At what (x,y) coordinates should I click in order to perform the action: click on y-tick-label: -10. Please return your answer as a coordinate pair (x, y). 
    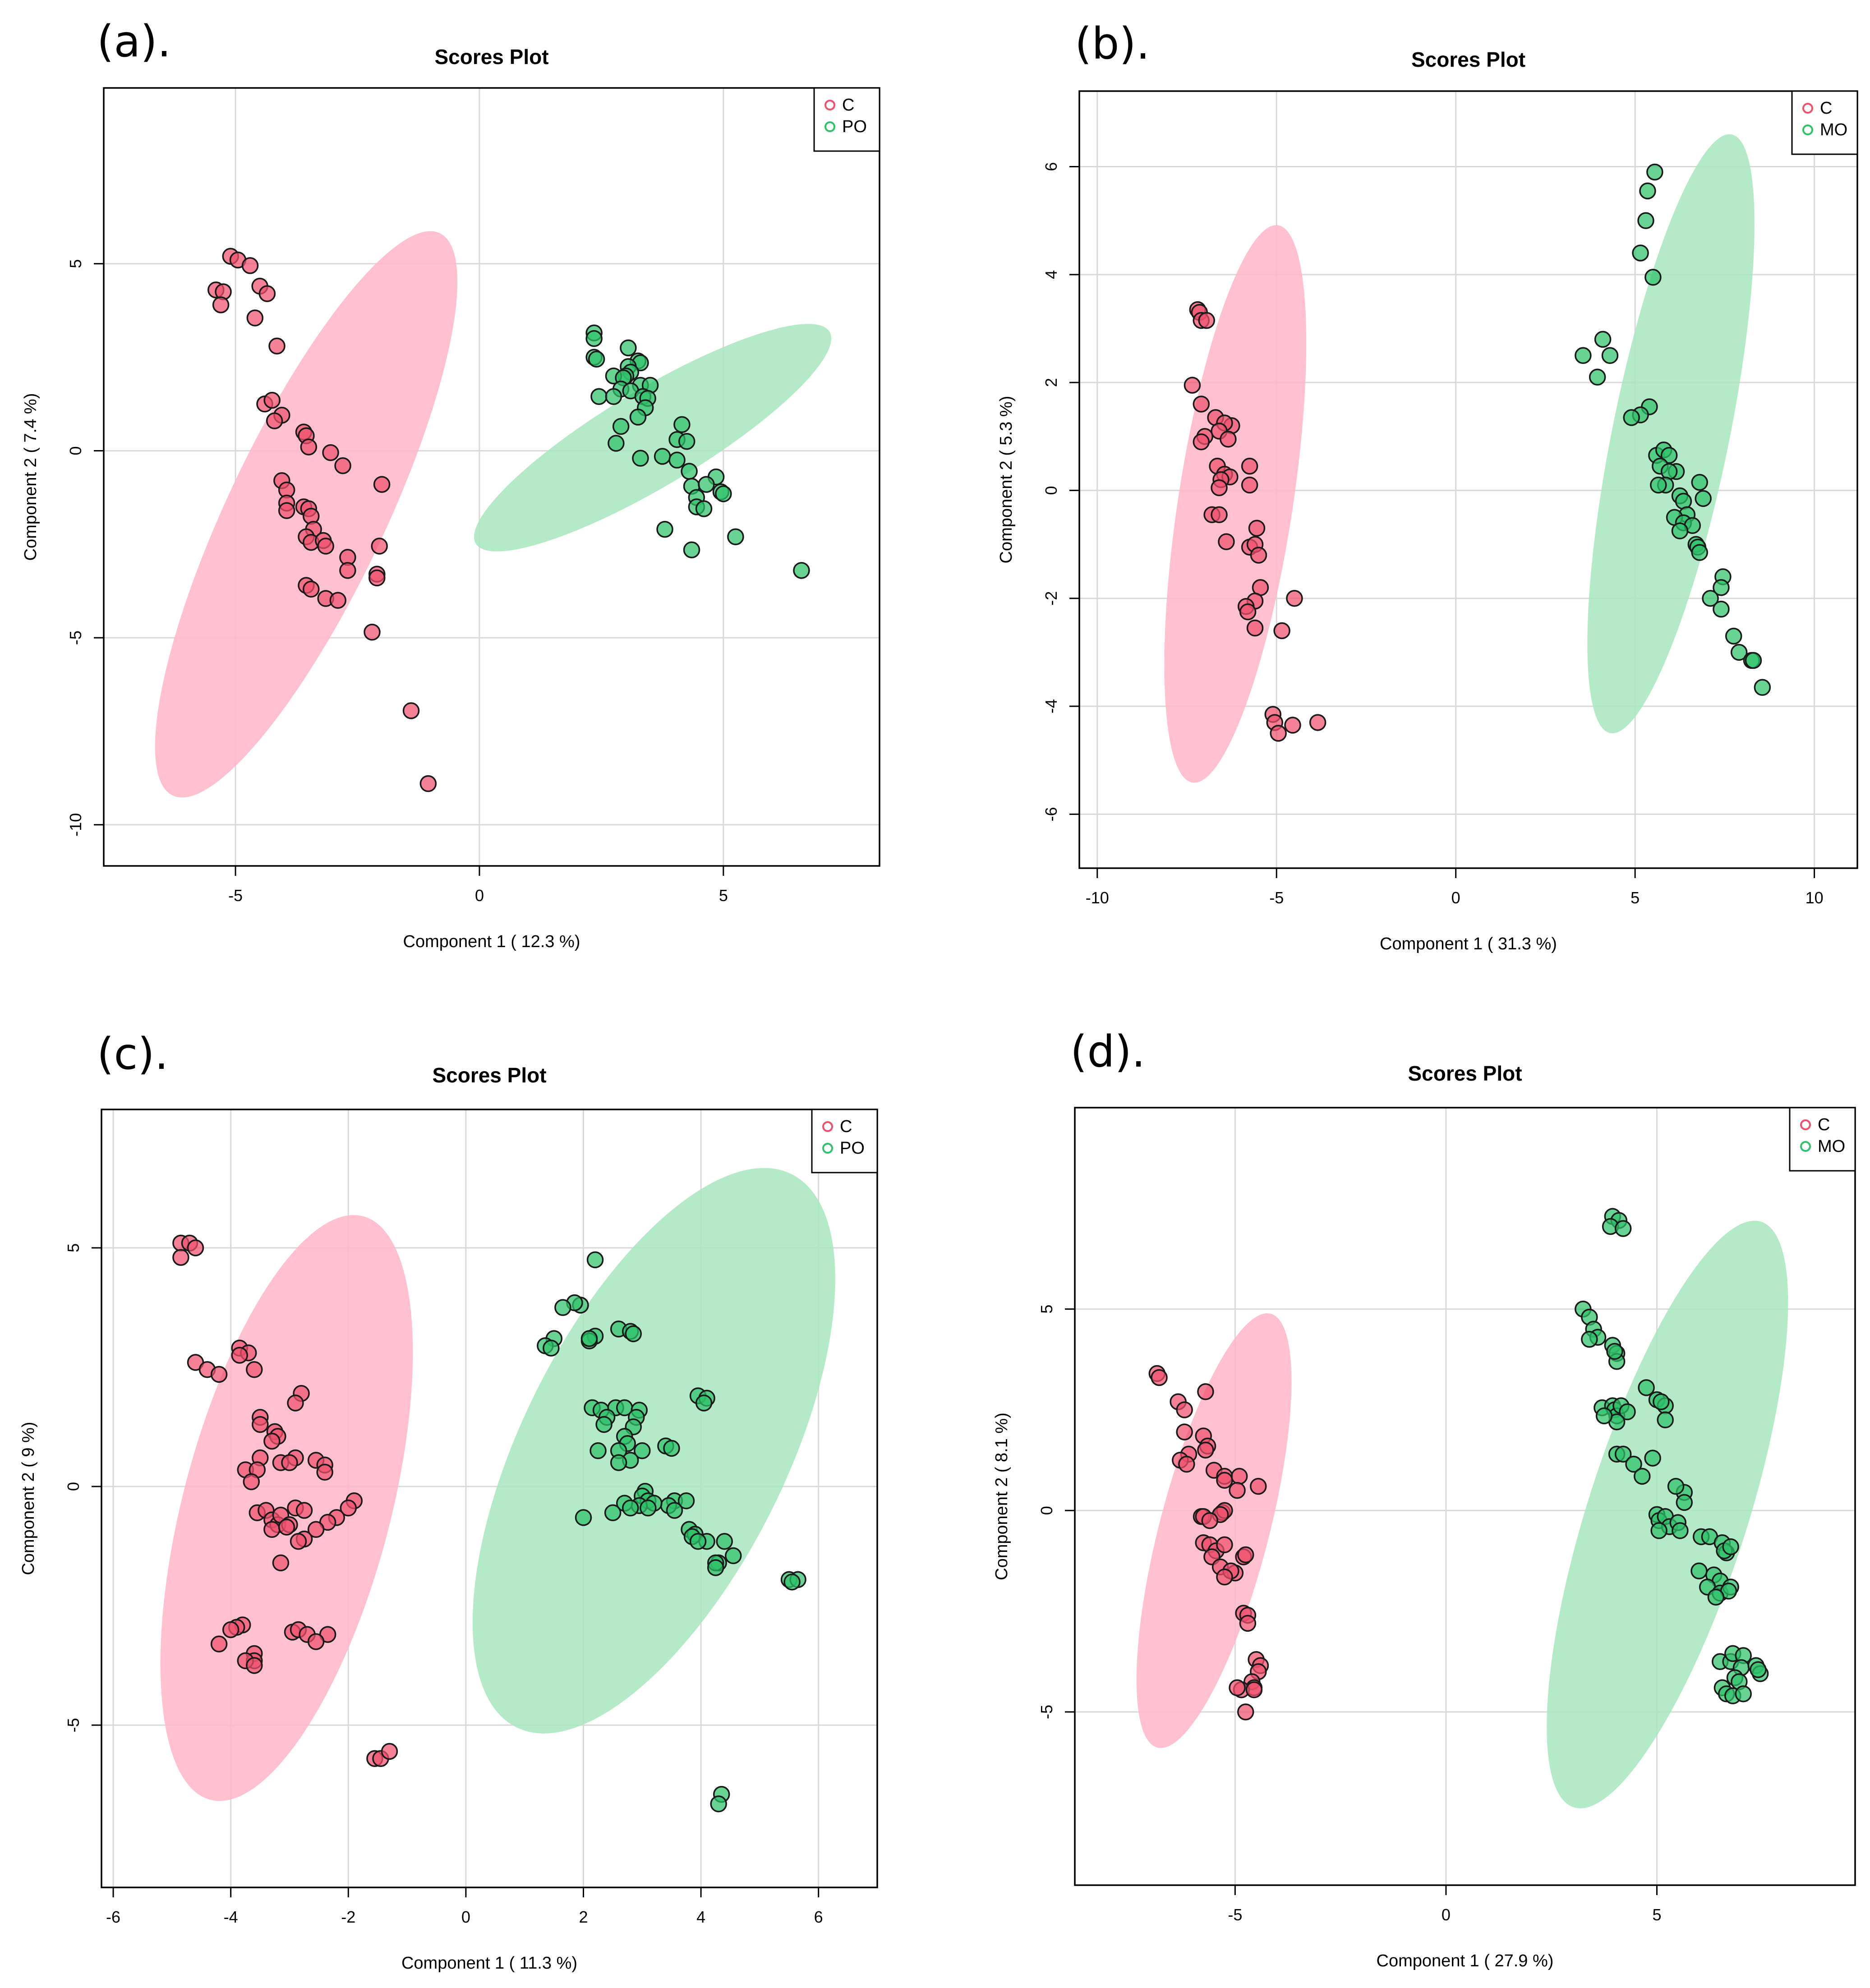
    Looking at the image, I should click on (76, 825).